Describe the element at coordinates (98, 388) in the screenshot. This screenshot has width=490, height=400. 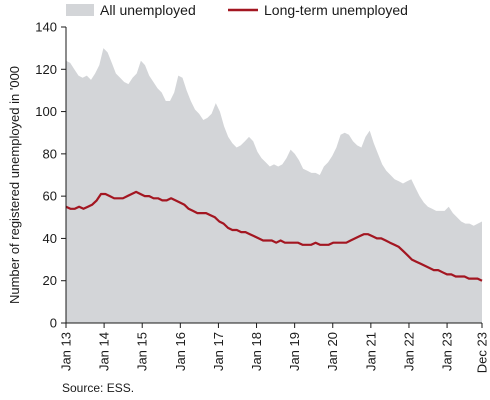
I see `source-note: Source: ESS.` at that location.